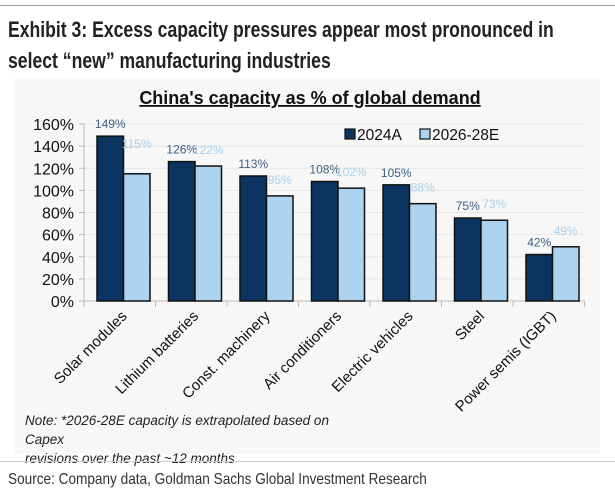 The width and height of the screenshot is (615, 494). Describe the element at coordinates (309, 98) in the screenshot. I see `chart-title: China's capacity as % of global demand` at that location.